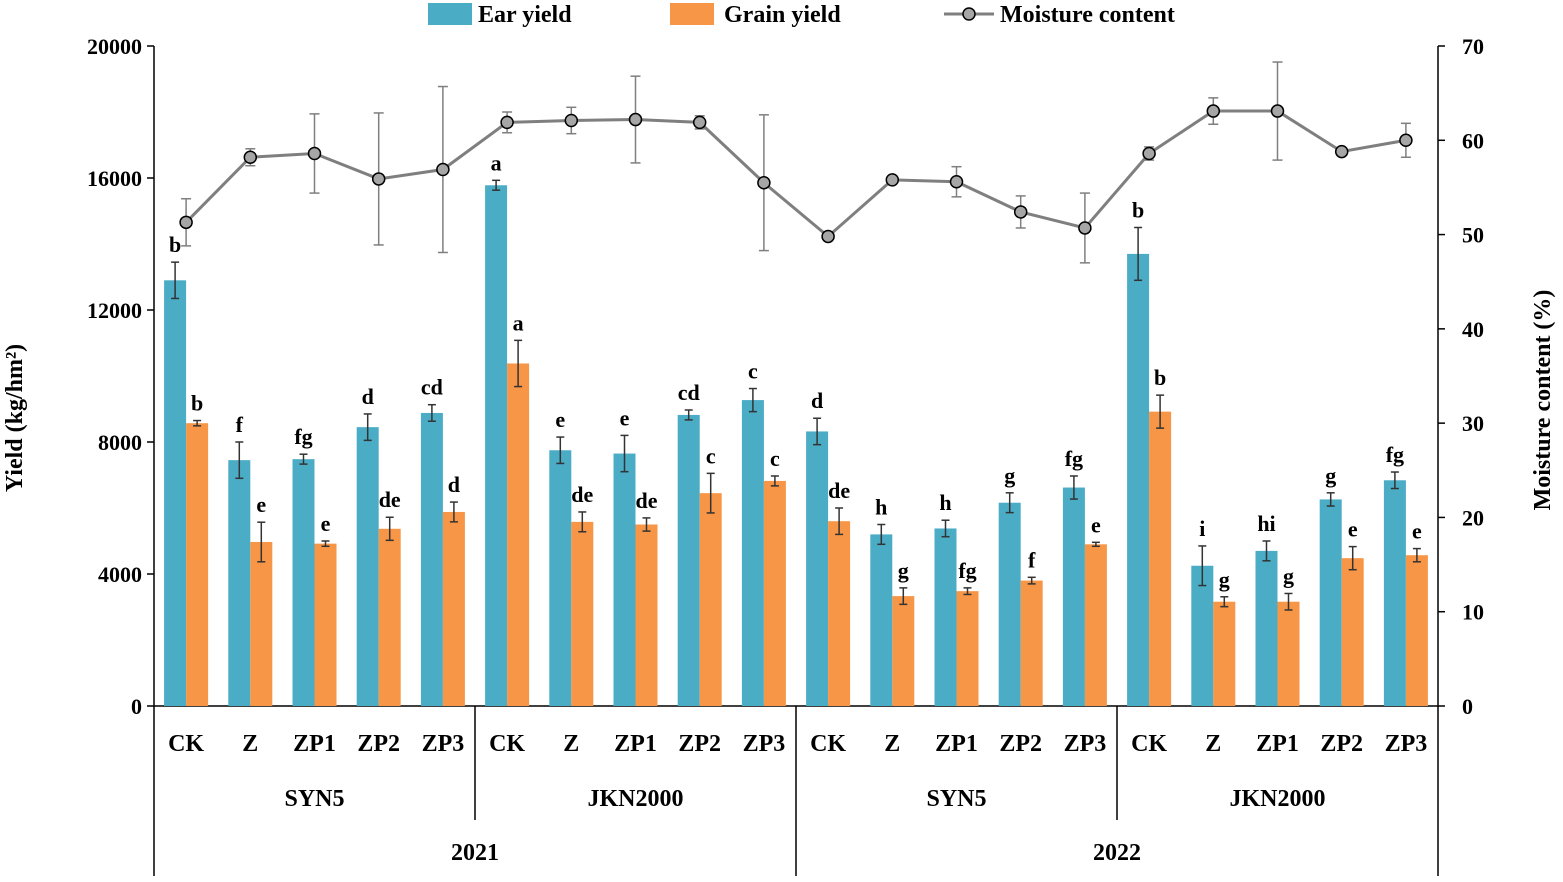 The image size is (1563, 882). I want to click on left-axis-ticks: 0 4000 8000 12000 16000 20000, so click(120, 376).